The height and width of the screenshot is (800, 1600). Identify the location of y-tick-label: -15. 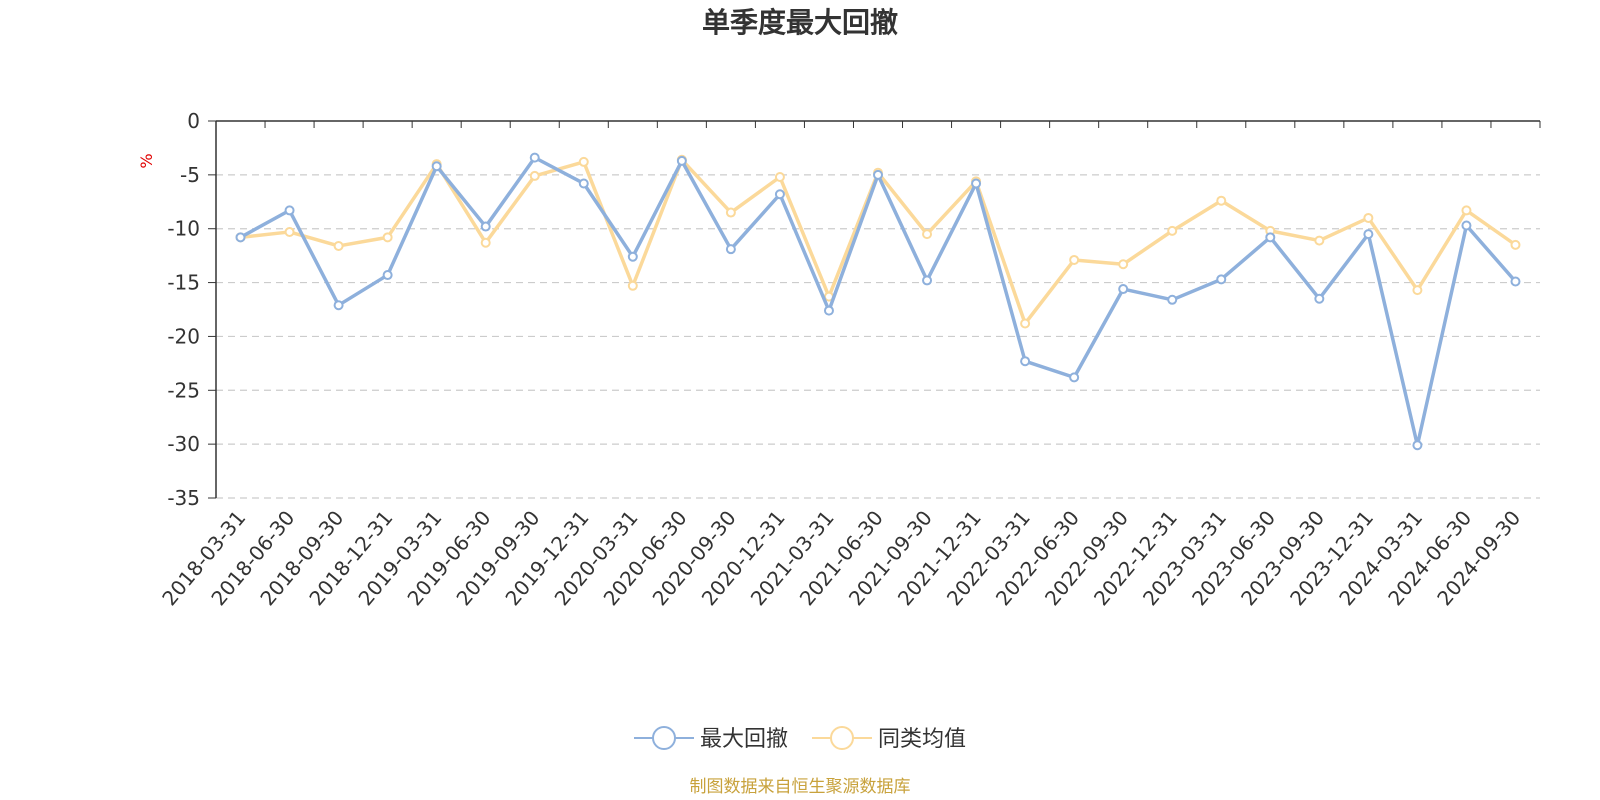
(183, 283).